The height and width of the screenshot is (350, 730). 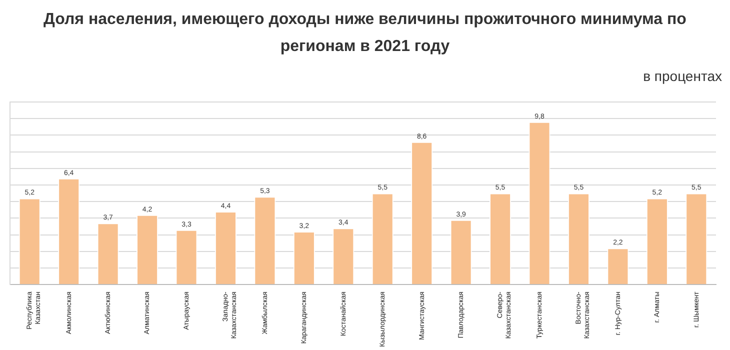 I want to click on chart-subtitle: в процентах, so click(x=682, y=76).